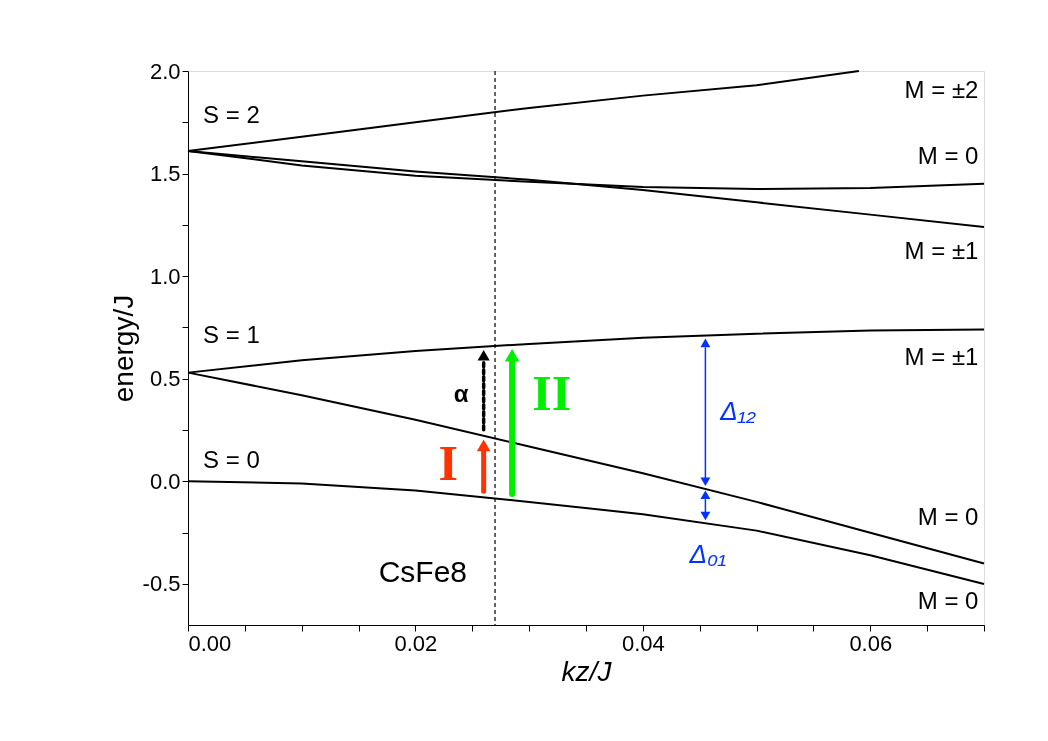 The width and height of the screenshot is (1048, 741). I want to click on x-tick-label: 0.06, so click(871, 643).